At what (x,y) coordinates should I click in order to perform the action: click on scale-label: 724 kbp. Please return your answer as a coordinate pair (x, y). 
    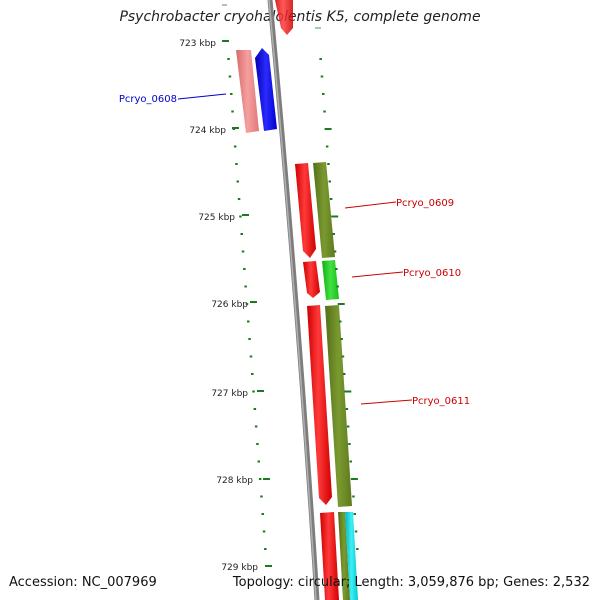
    Looking at the image, I should click on (207, 131).